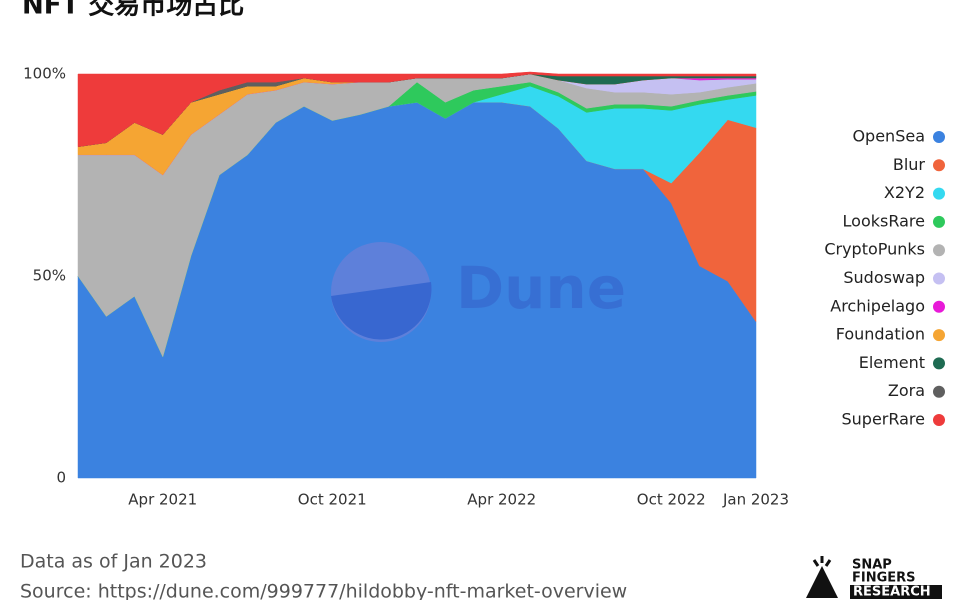  What do you see at coordinates (755, 500) in the screenshot?
I see `x-tick-label: Jan 2023` at bounding box center [755, 500].